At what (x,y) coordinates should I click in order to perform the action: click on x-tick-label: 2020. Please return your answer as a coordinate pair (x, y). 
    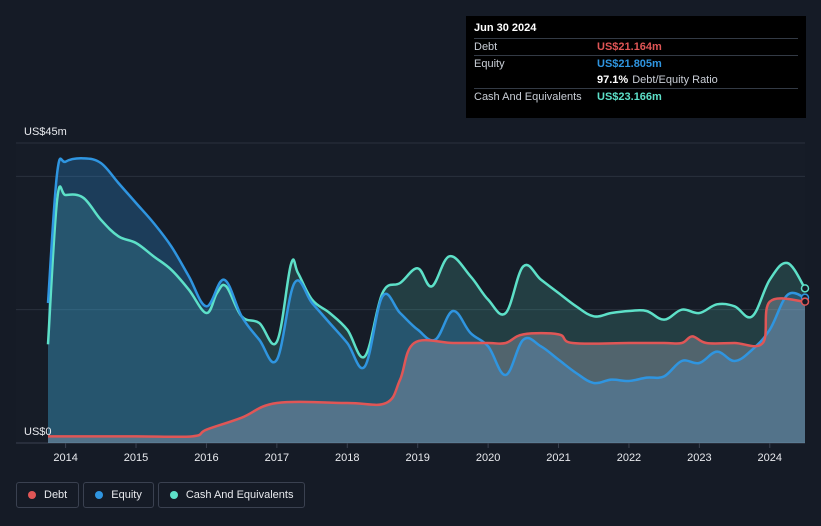
    Looking at the image, I should click on (488, 458).